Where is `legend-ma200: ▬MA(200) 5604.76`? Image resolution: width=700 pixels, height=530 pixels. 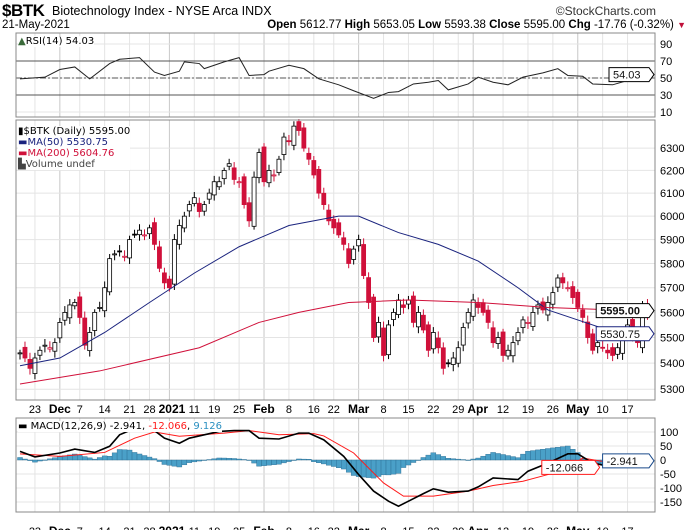 legend-ma200: ▬MA(200) 5604.76 is located at coordinates (66, 153).